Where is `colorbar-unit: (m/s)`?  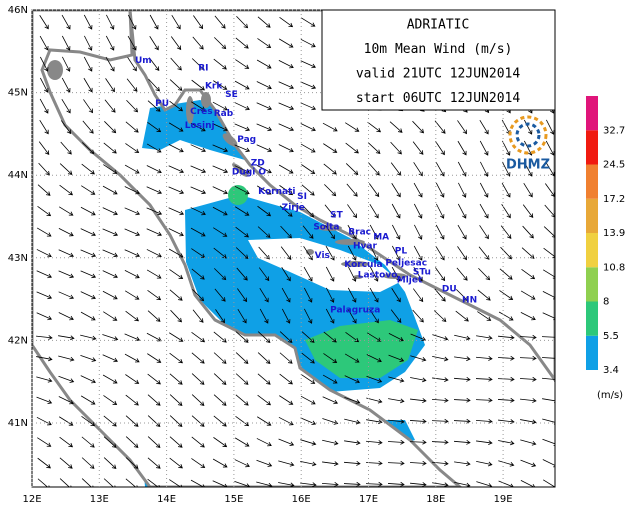
colorbar-unit: (m/s) is located at coordinates (610, 395).